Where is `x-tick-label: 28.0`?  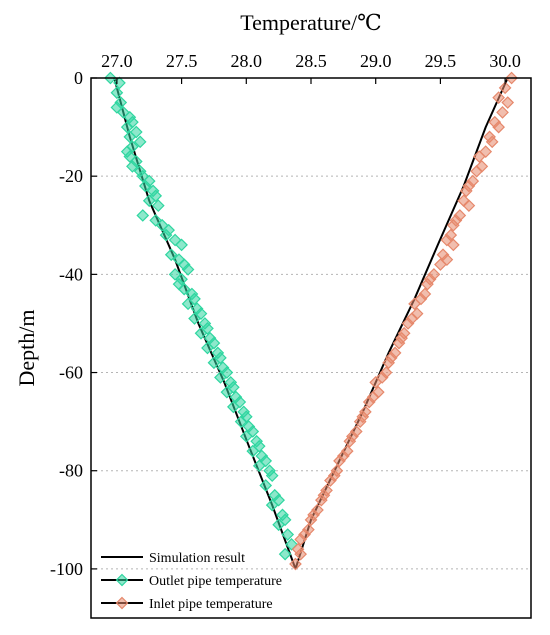 x-tick-label: 28.0 is located at coordinates (247, 61).